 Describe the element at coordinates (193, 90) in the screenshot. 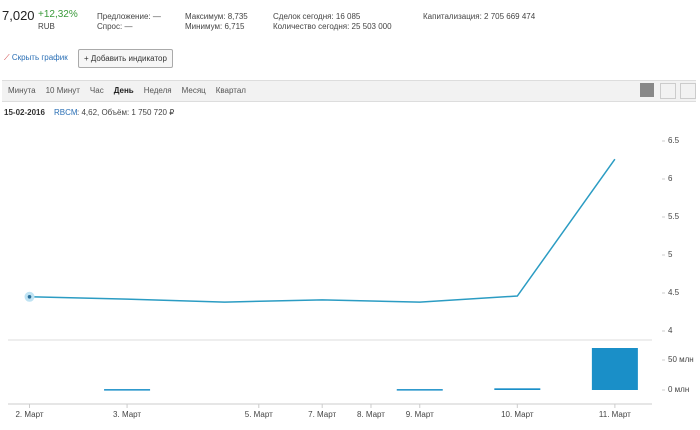

I see `tab: Месяц` at that location.